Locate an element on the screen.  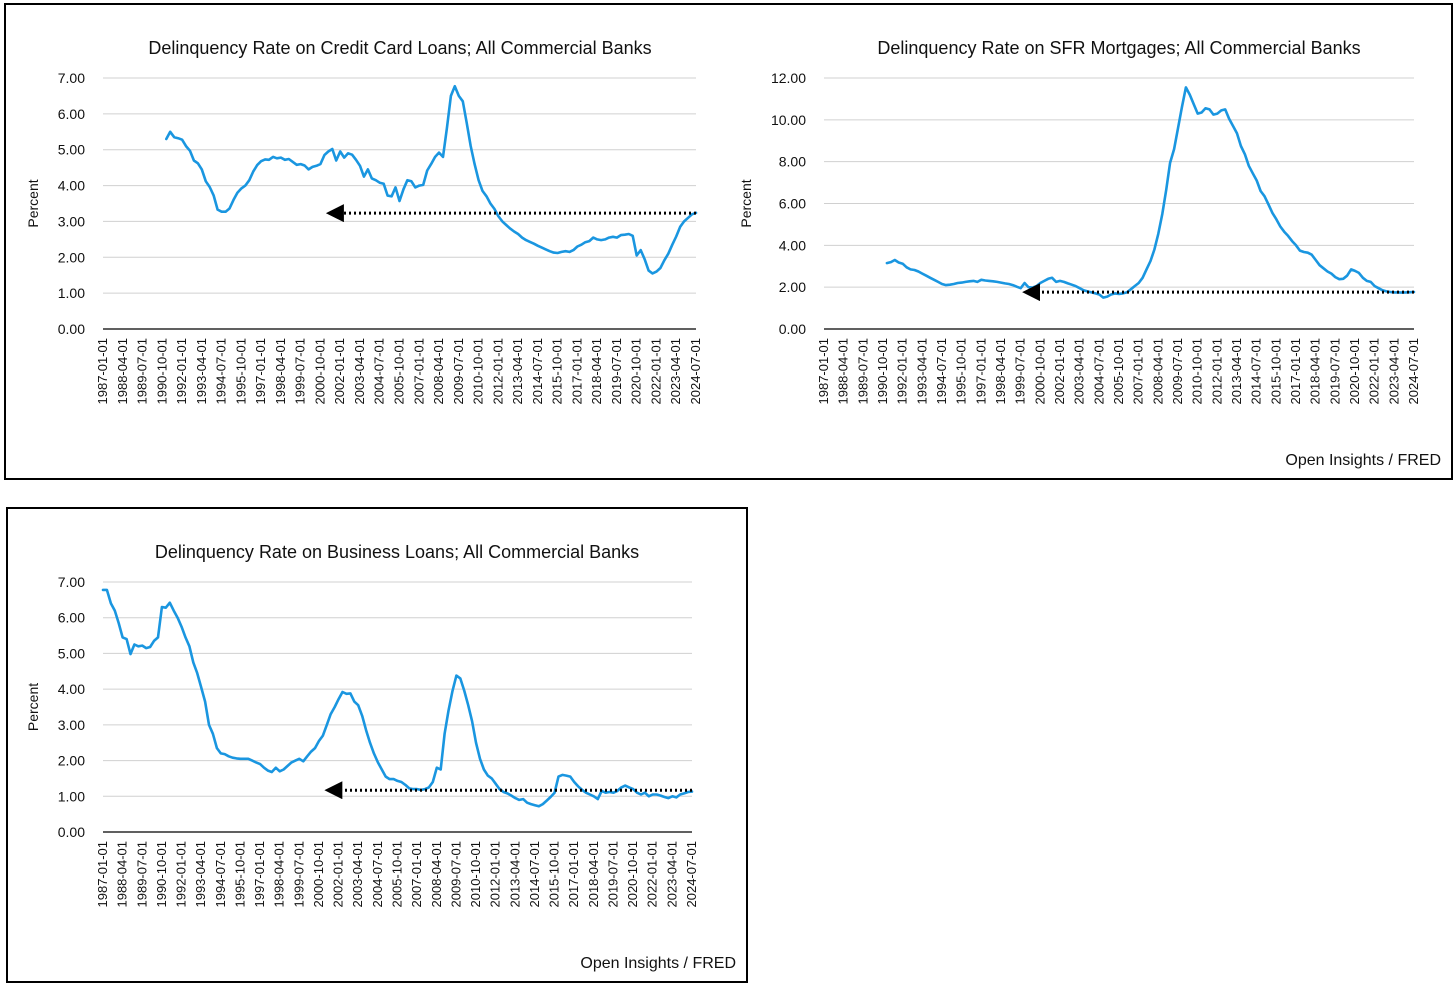
x-tick-label: 1995-10-01 is located at coordinates (239, 874).